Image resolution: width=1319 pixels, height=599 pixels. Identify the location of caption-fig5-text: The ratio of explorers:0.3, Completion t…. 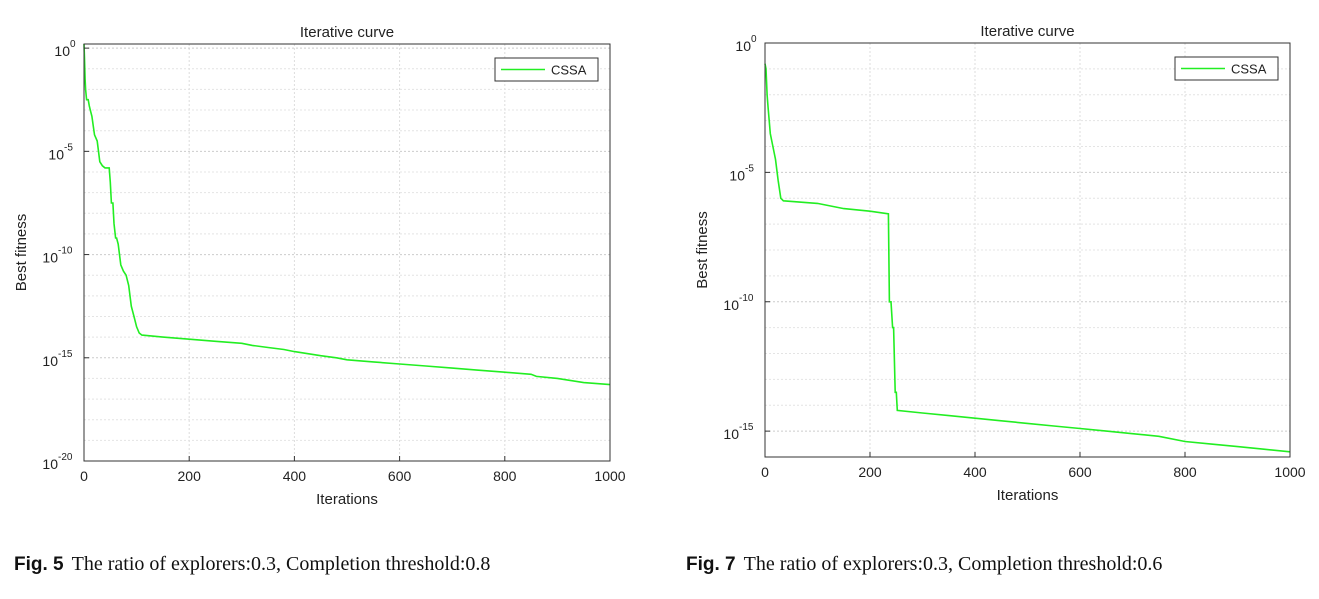
(281, 564).